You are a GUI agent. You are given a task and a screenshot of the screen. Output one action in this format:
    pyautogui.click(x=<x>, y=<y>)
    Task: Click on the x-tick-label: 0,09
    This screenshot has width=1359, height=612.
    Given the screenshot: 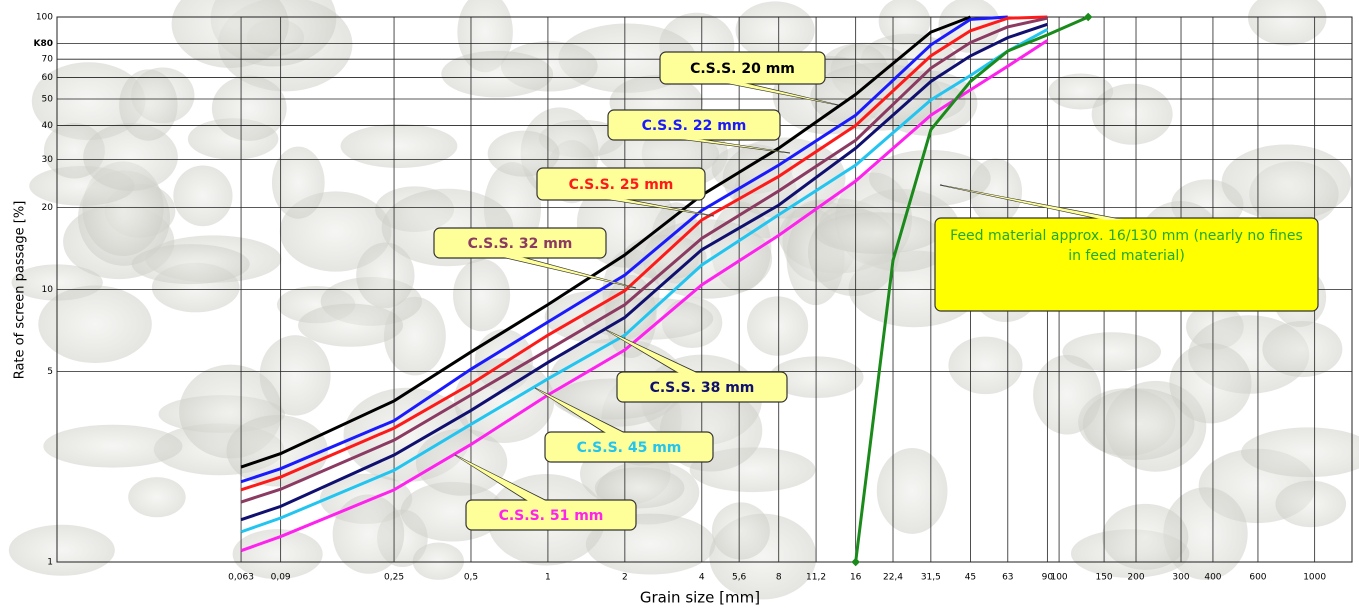 What is the action you would take?
    pyautogui.click(x=281, y=578)
    